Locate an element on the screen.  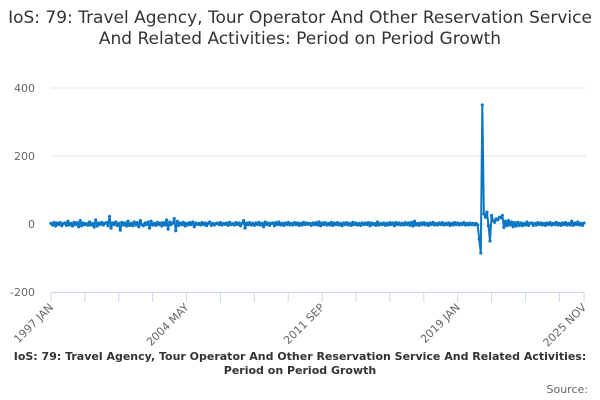
source-label: Source: is located at coordinates (567, 389).